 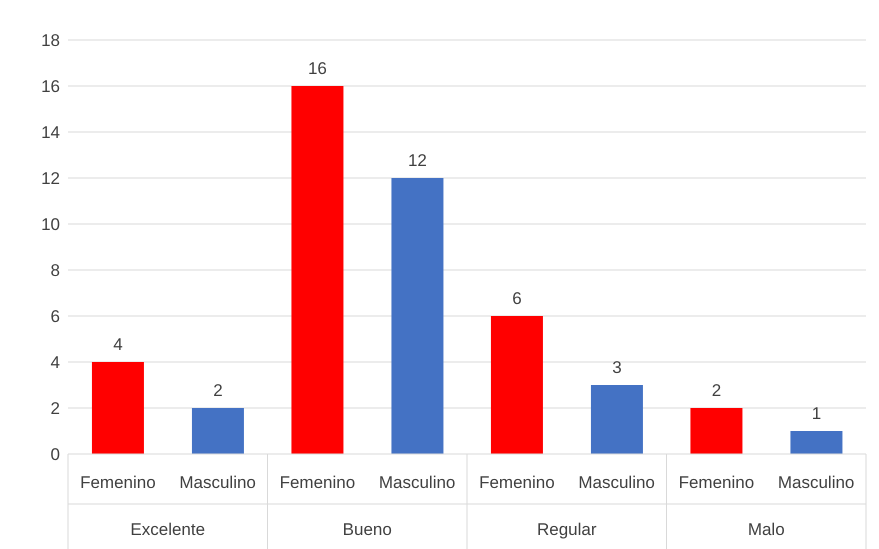 What do you see at coordinates (616, 482) in the screenshot?
I see `series-label: Masculino` at bounding box center [616, 482].